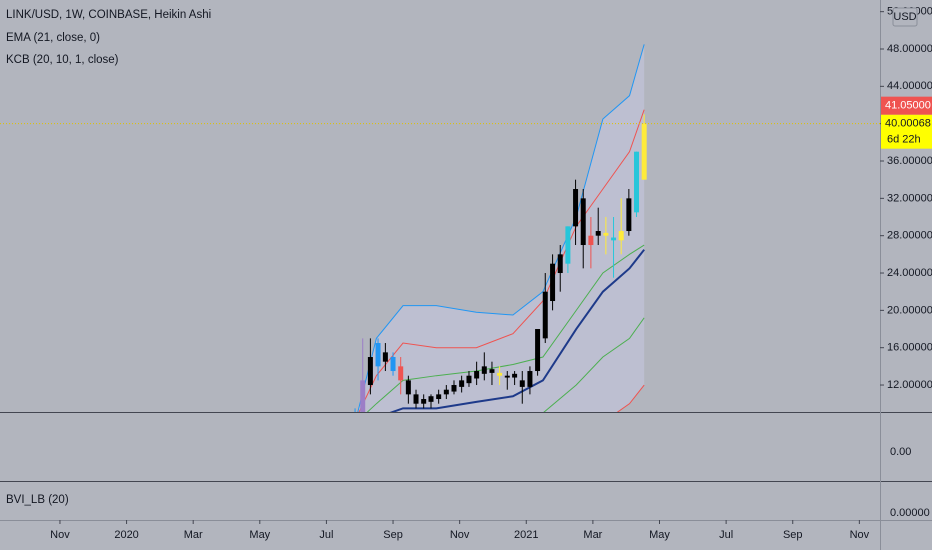  I want to click on chart-title: LINK/USD, 1W, COINBASE, Heikin Ashi, so click(108, 15).